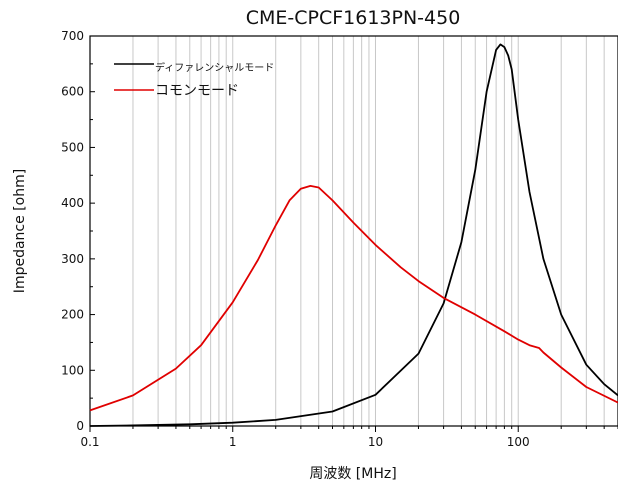  What do you see at coordinates (197, 91) in the screenshot?
I see `legend-label-common: コモンモード` at bounding box center [197, 91].